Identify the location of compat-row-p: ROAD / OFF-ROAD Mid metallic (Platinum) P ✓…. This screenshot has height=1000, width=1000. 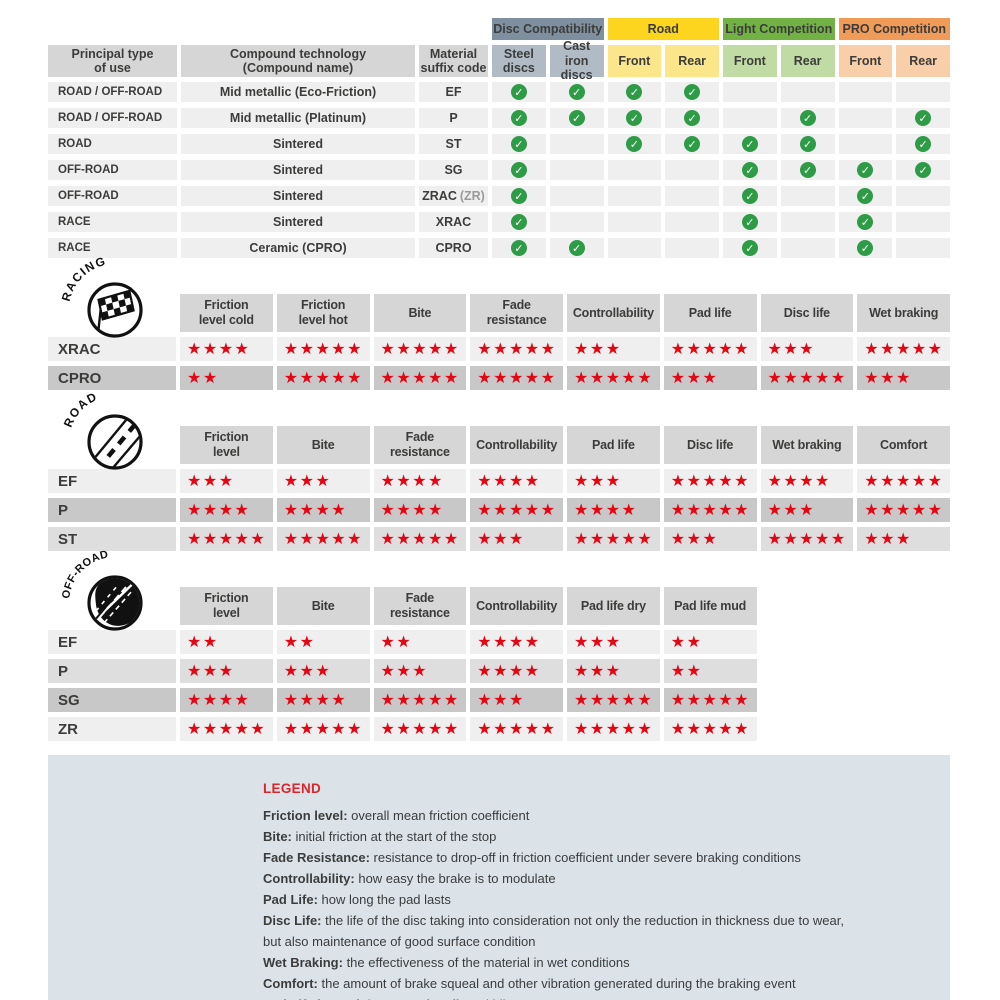
(499, 118).